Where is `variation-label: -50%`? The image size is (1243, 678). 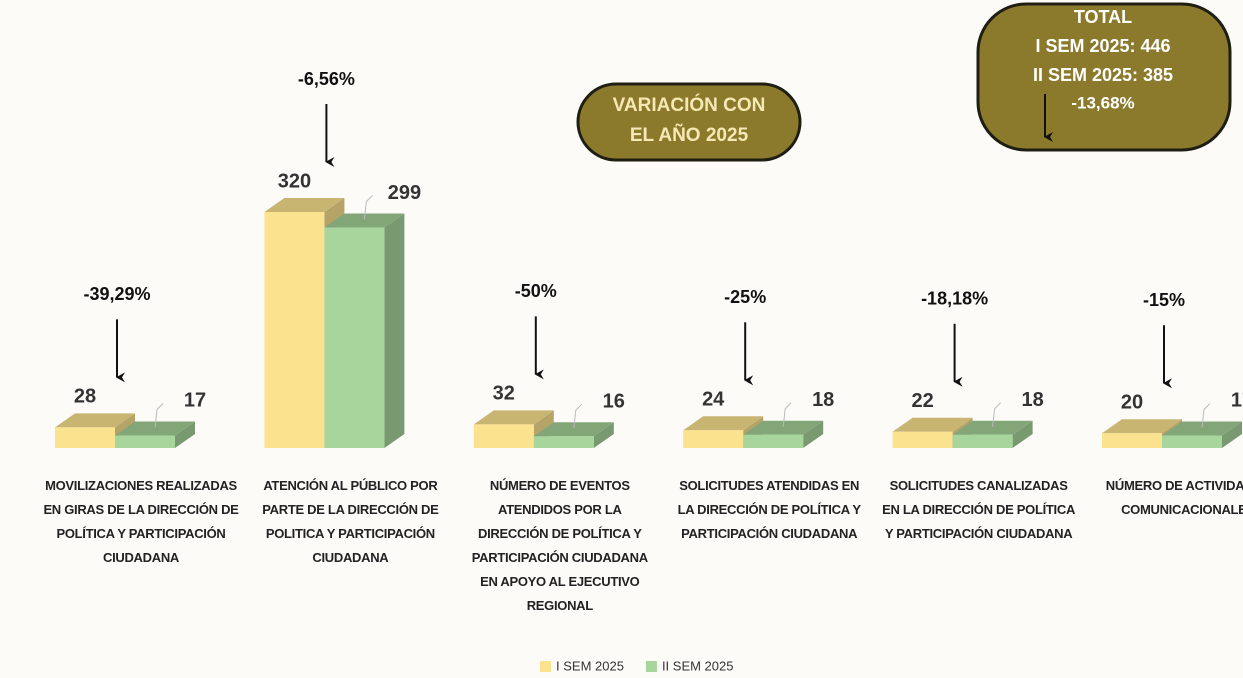 variation-label: -50% is located at coordinates (536, 291).